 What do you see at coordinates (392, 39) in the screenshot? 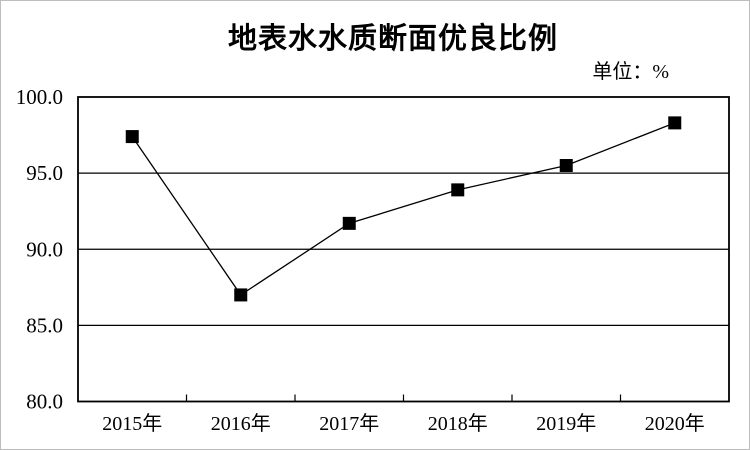
I see `chart-title: 地表水水质断面优良比例` at bounding box center [392, 39].